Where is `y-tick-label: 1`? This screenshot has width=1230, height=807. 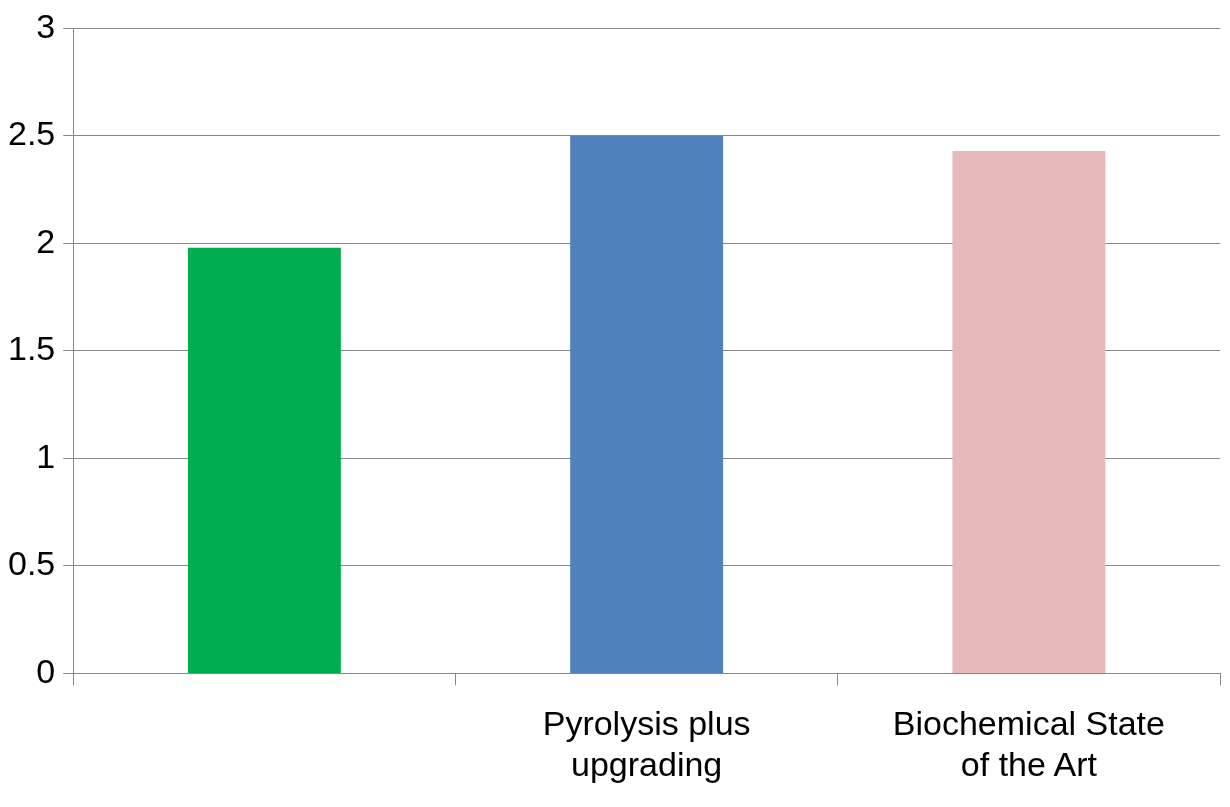 y-tick-label: 1 is located at coordinates (46, 455).